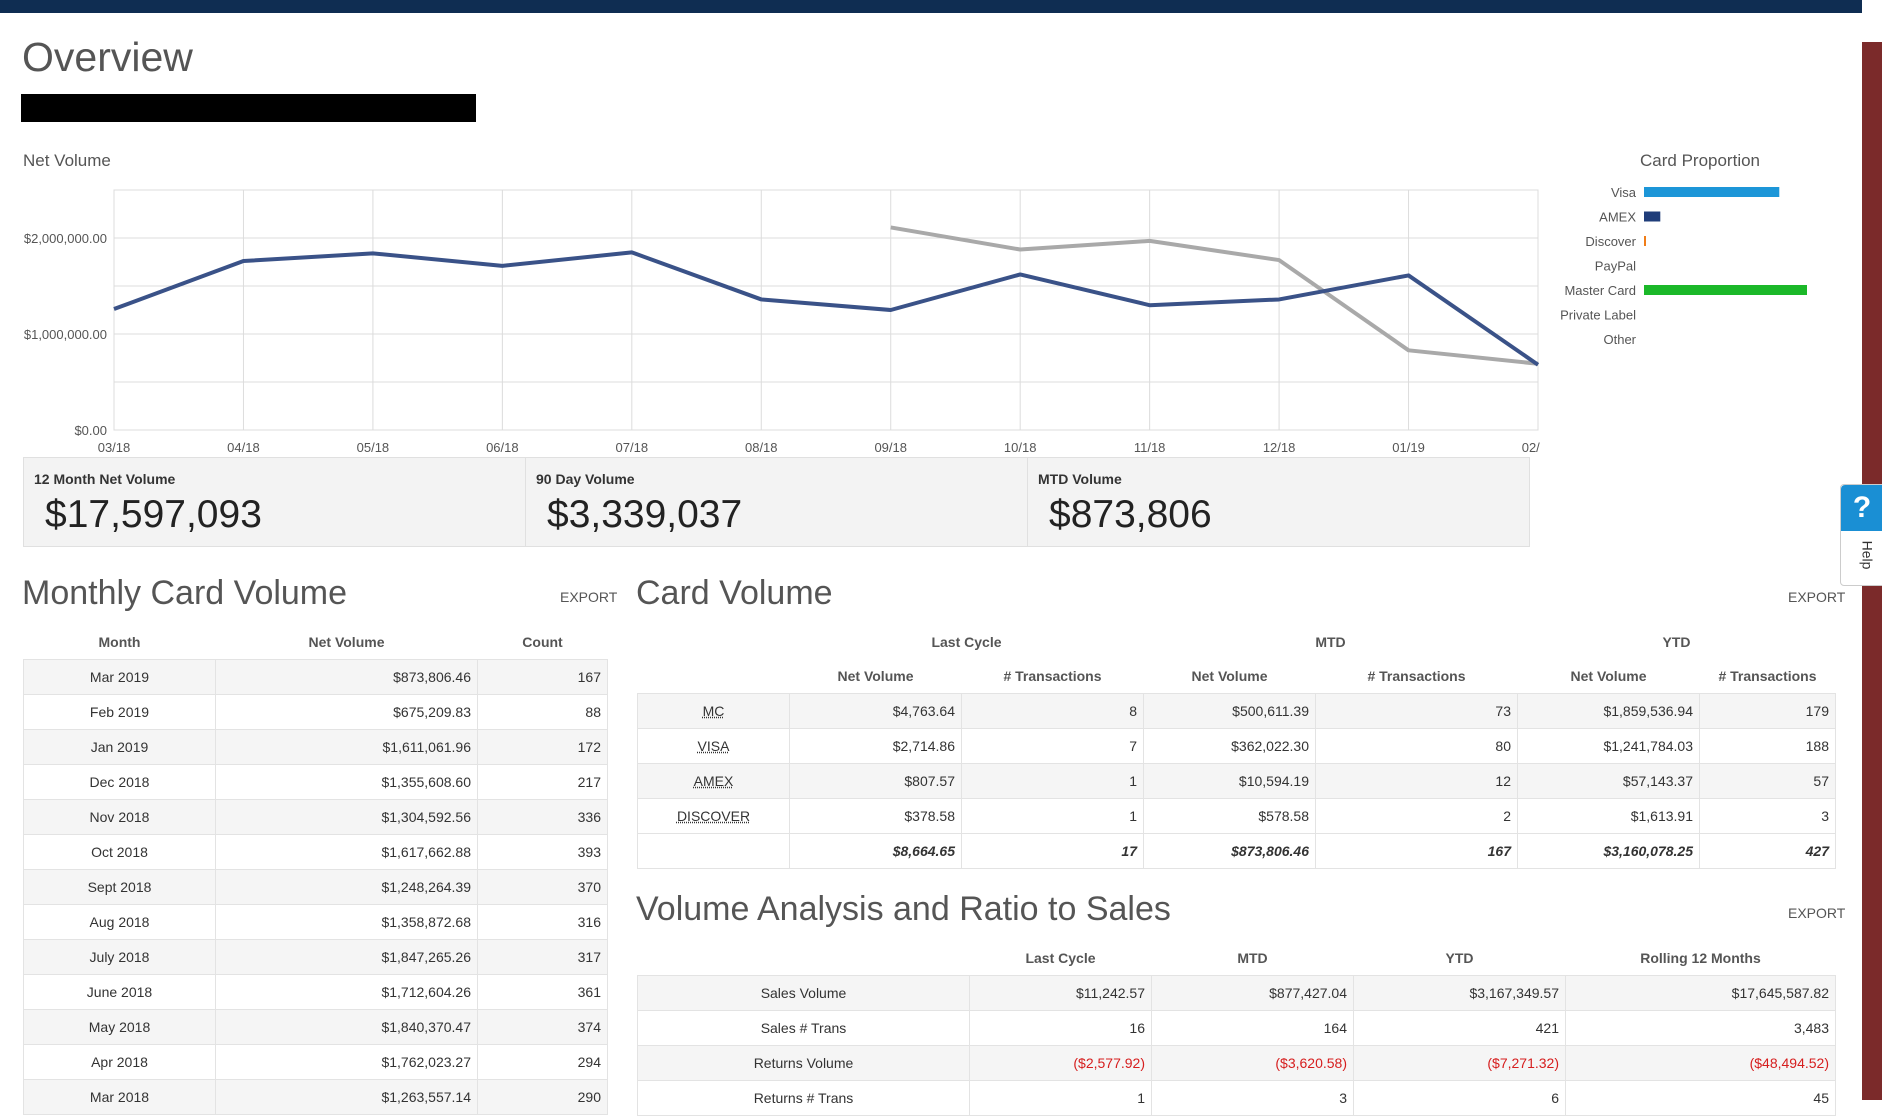 The image size is (1882, 1116). I want to click on net-volume-cell: $1,847,265.26, so click(347, 957).